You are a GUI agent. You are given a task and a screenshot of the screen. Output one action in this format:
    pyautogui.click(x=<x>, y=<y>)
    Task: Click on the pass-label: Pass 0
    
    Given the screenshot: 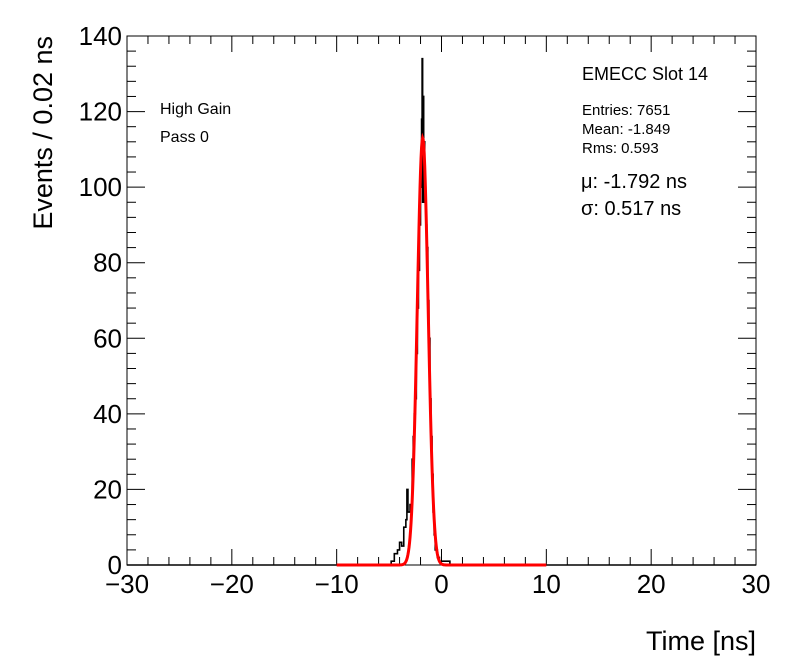 What is the action you would take?
    pyautogui.click(x=184, y=137)
    